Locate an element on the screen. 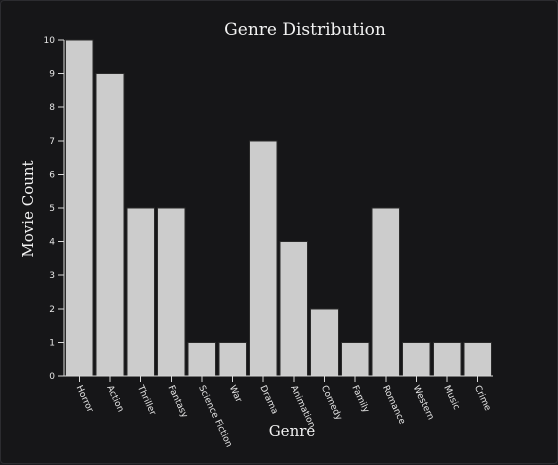 The width and height of the screenshot is (558, 465). x-tick-label-science-fiction: Science Fiction is located at coordinates (214, 416).